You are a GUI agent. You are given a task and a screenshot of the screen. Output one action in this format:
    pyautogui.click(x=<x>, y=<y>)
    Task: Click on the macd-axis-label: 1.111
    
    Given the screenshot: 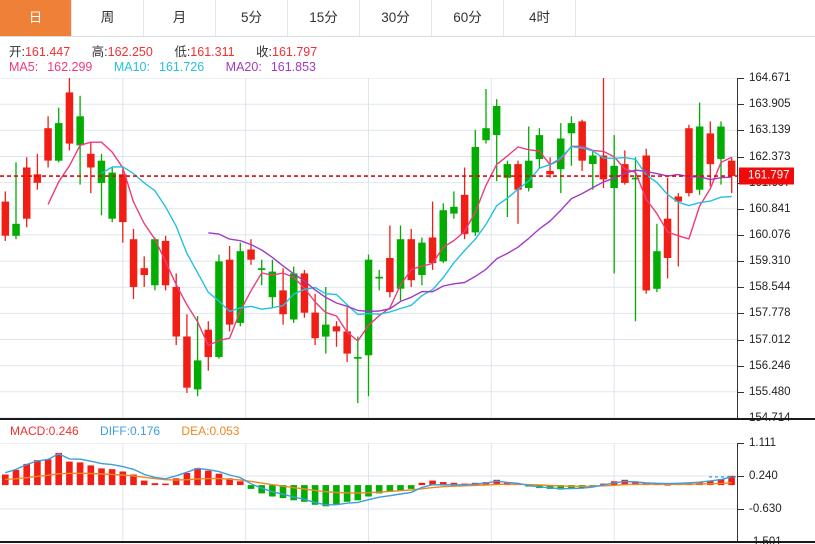 What is the action you would take?
    pyautogui.click(x=763, y=443)
    